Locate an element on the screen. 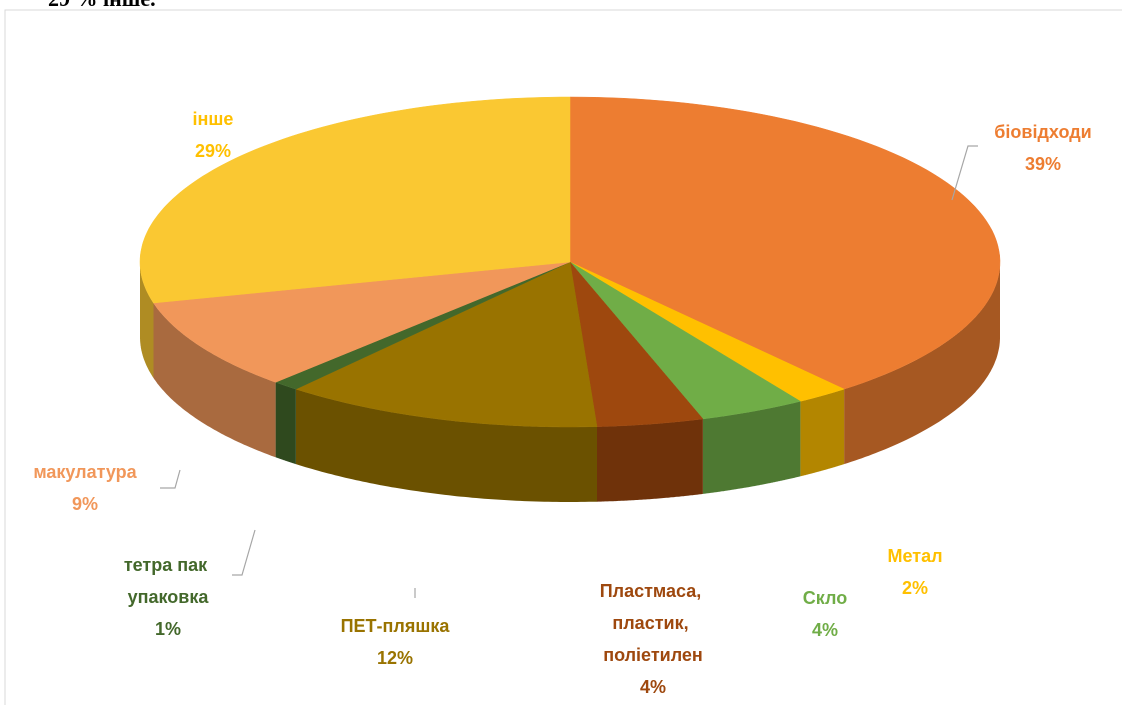  category-label: Пластмаса, пластик, поліетилен is located at coordinates (653, 623).